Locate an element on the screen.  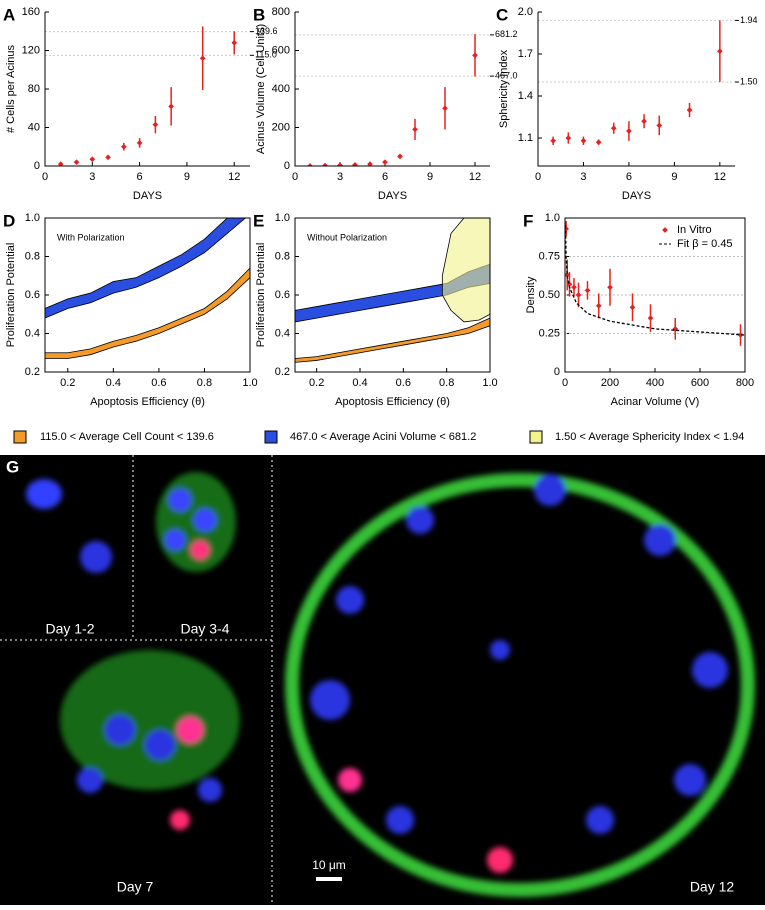
legend-label: 115.0 < Average Cell Count < 139.6 is located at coordinates (127, 437).